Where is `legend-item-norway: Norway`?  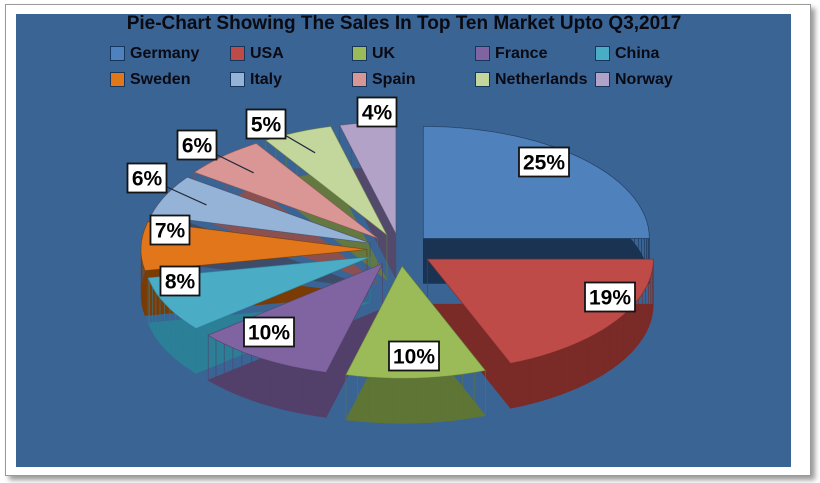
legend-item-norway: Norway is located at coordinates (634, 79).